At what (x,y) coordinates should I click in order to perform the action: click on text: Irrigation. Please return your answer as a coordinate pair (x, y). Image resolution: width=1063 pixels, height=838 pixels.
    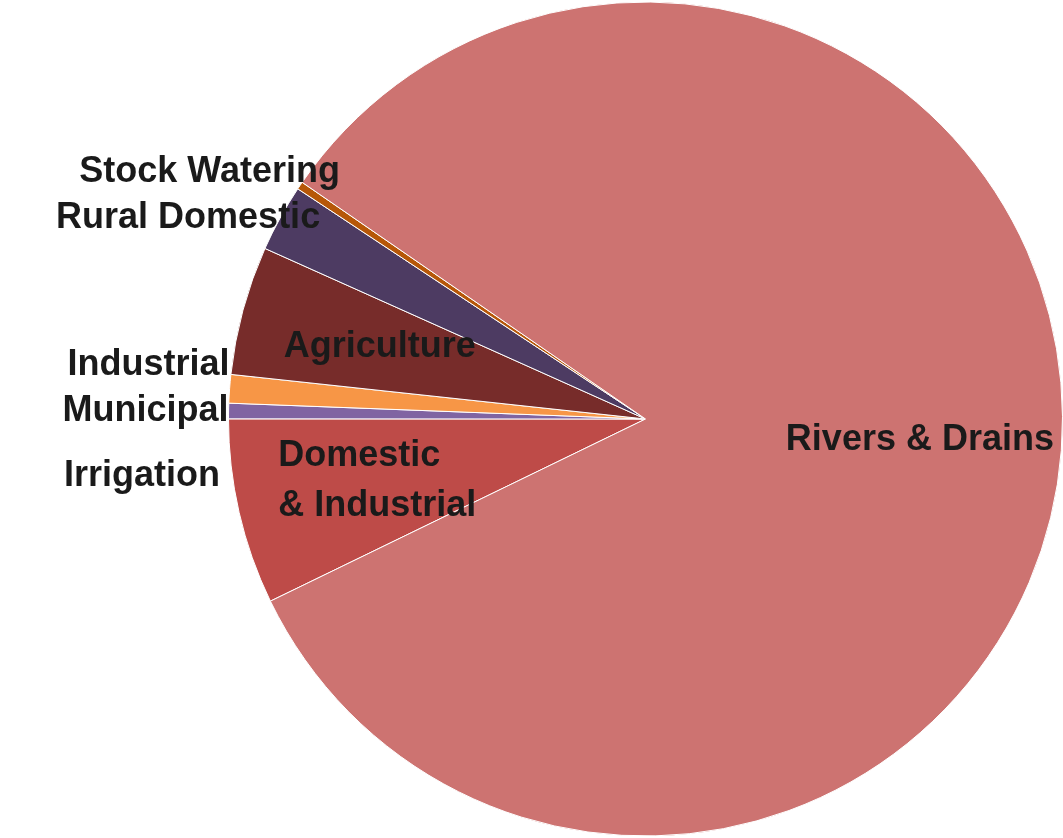
    Looking at the image, I should click on (141, 473).